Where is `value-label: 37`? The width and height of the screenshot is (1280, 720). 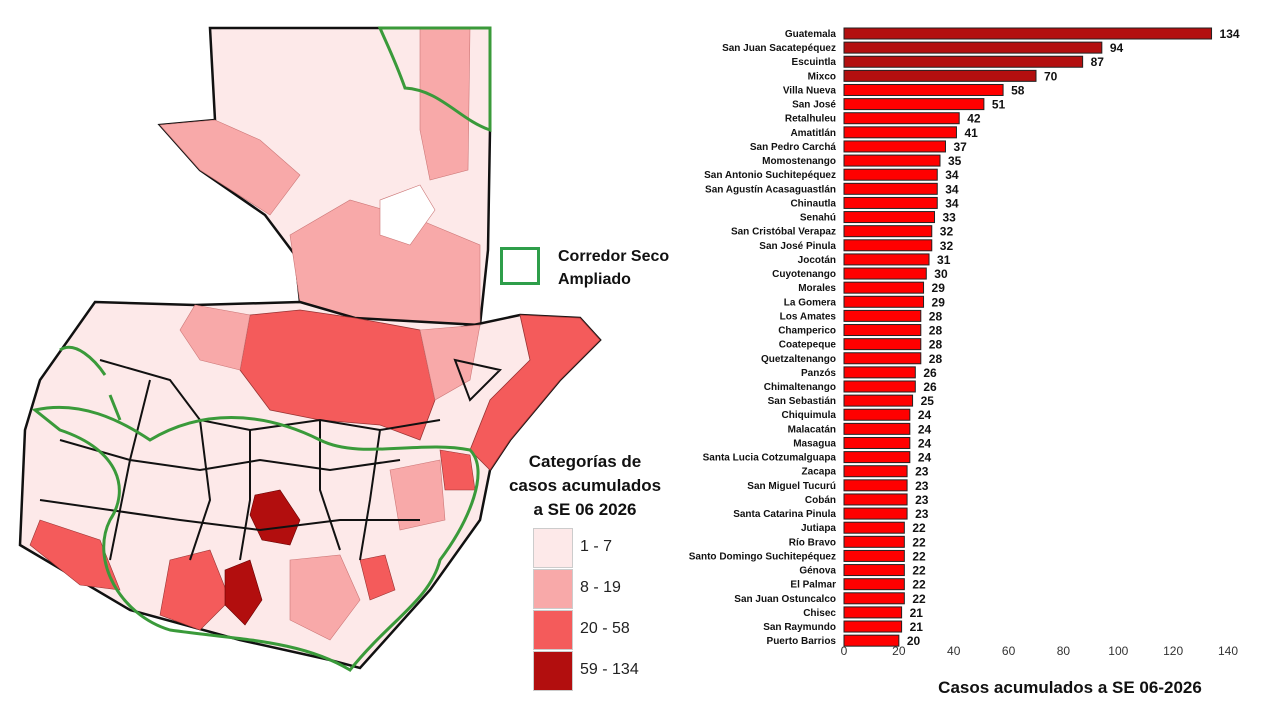 value-label: 37 is located at coordinates (960, 147).